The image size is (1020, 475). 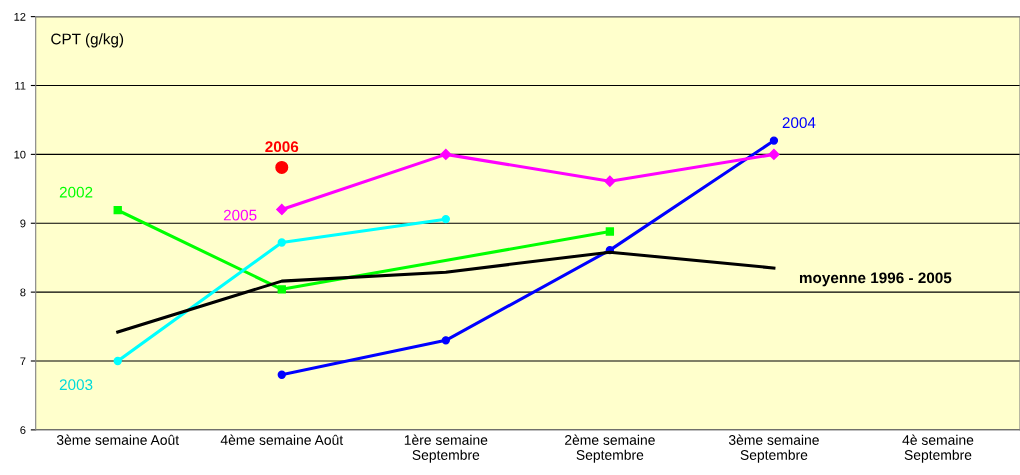 I want to click on series-label: 2002, so click(x=76, y=192).